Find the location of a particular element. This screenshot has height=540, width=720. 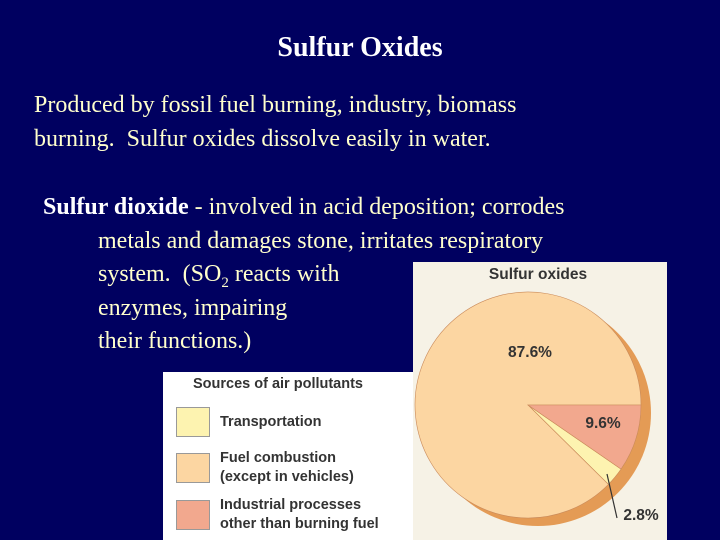

value-label: 2.8% is located at coordinates (641, 515).